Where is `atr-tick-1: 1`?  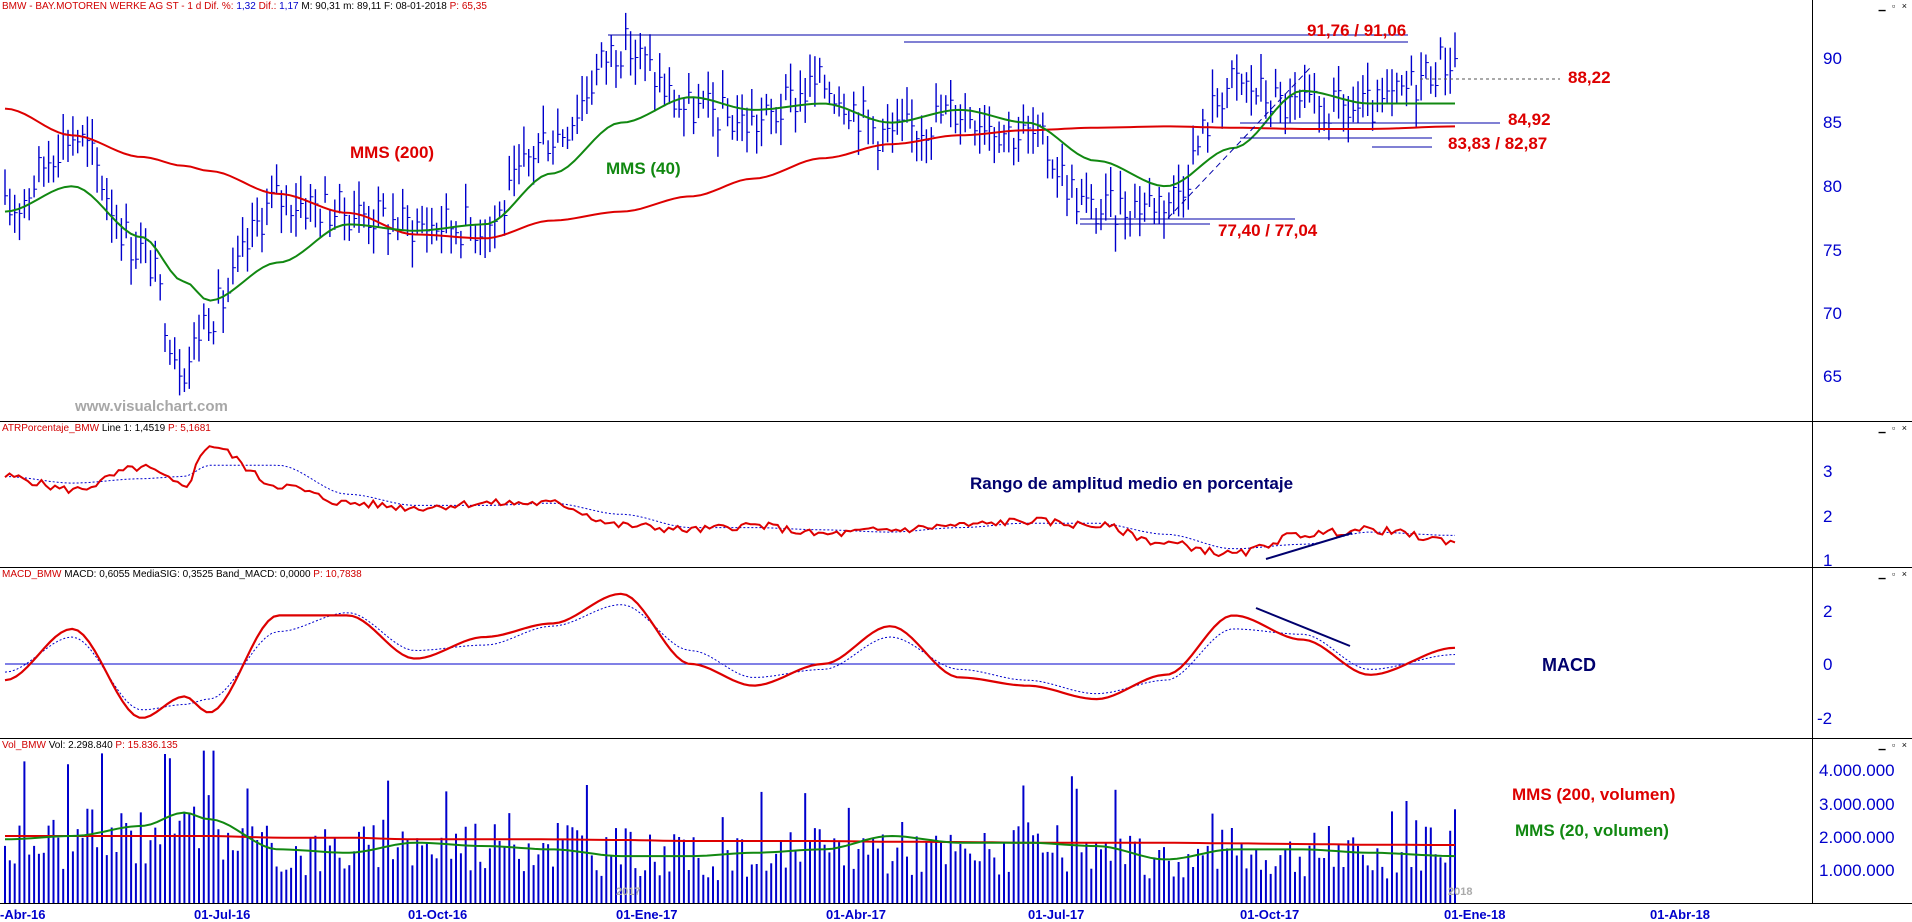 atr-tick-1: 1 is located at coordinates (1828, 560).